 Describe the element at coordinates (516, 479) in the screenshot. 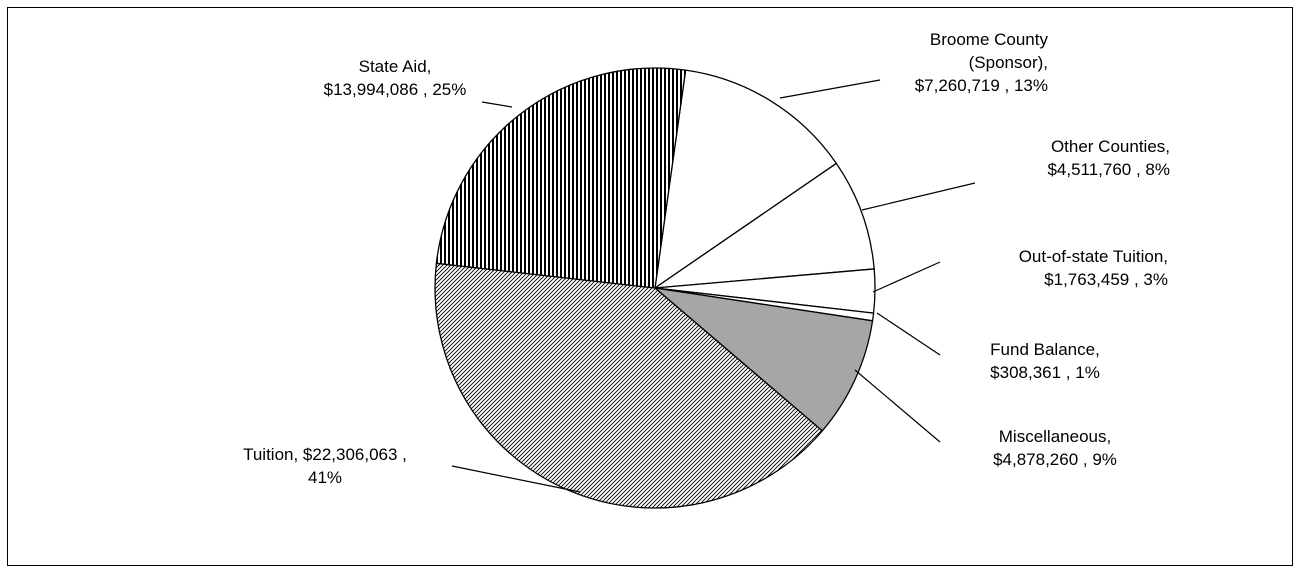

I see `leader-line-tuition` at that location.